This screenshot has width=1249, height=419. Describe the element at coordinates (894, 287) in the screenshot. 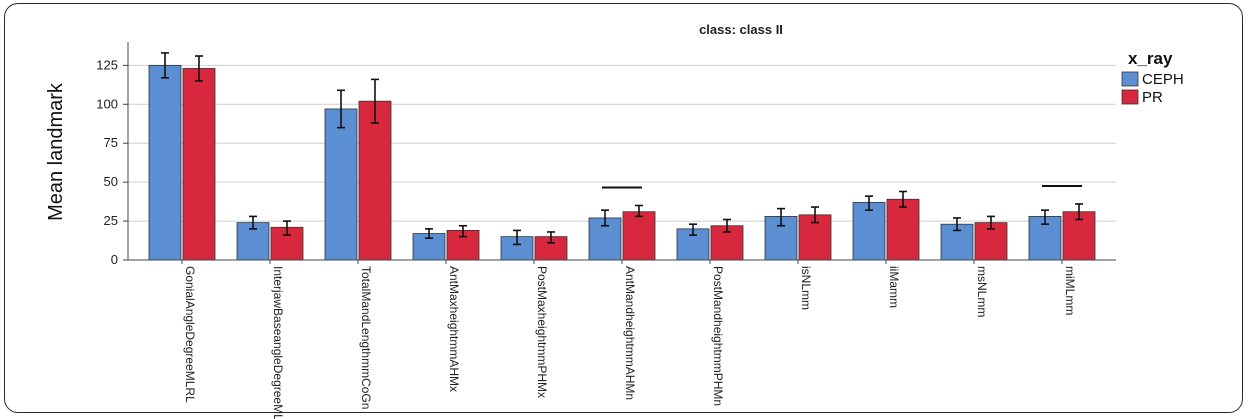

I see `x-tick-label: iiMamm` at that location.